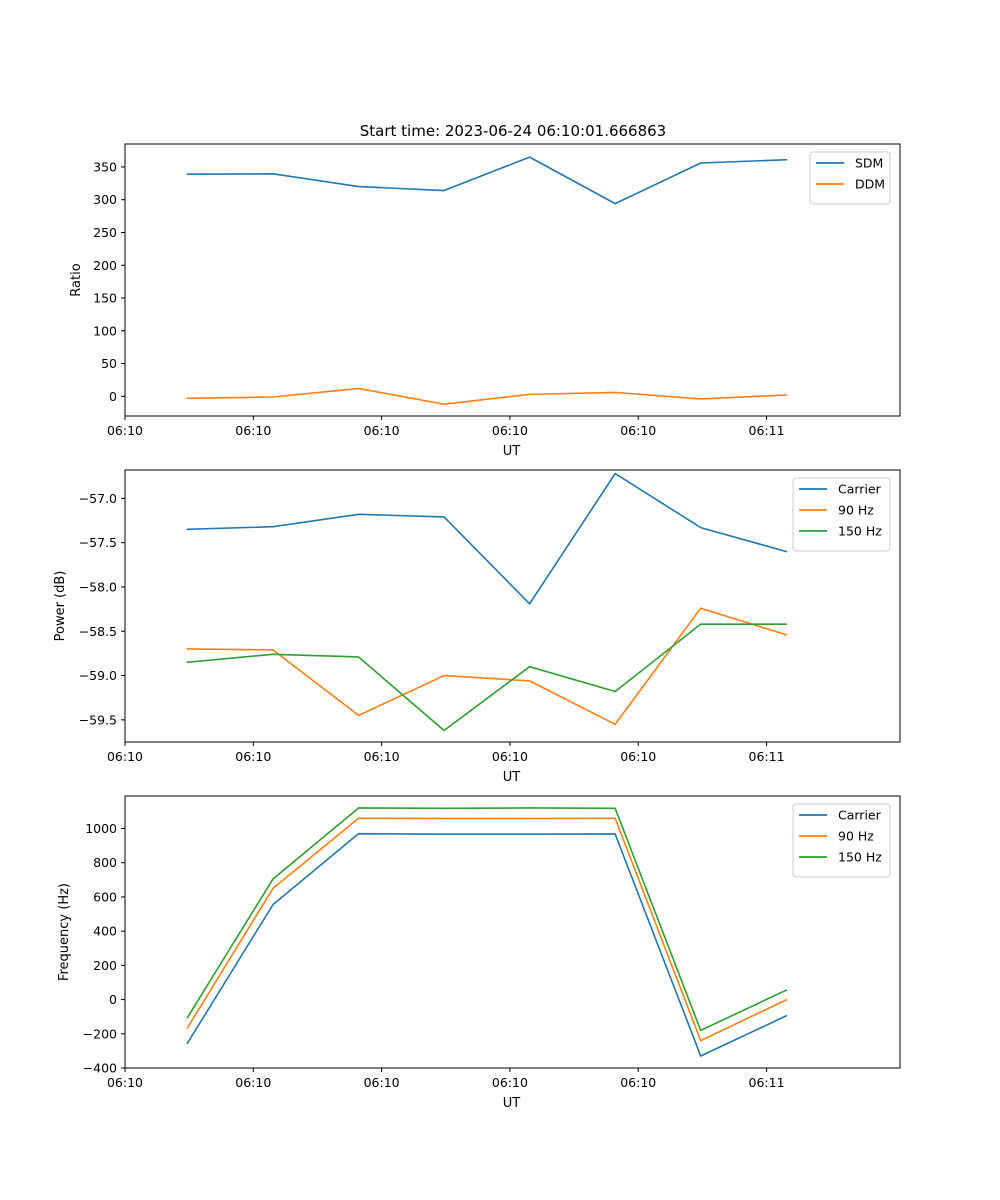 The image size is (1000, 1200). I want to click on frequency-legend-label-carrier: Carrier, so click(860, 815).